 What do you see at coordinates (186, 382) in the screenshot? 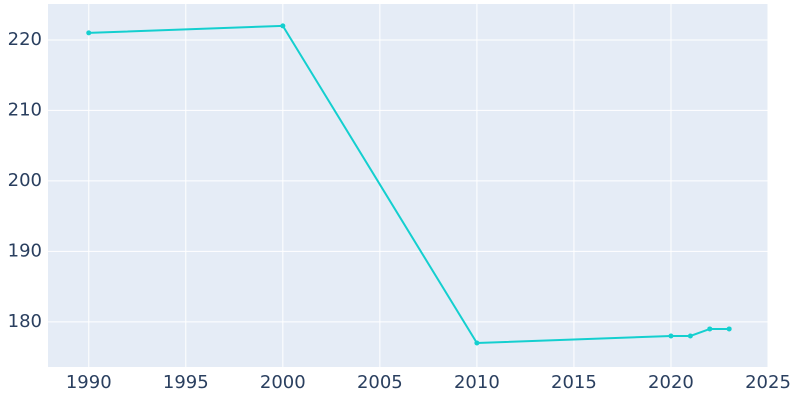
I see `x-tick-label: 1995` at bounding box center [186, 382].